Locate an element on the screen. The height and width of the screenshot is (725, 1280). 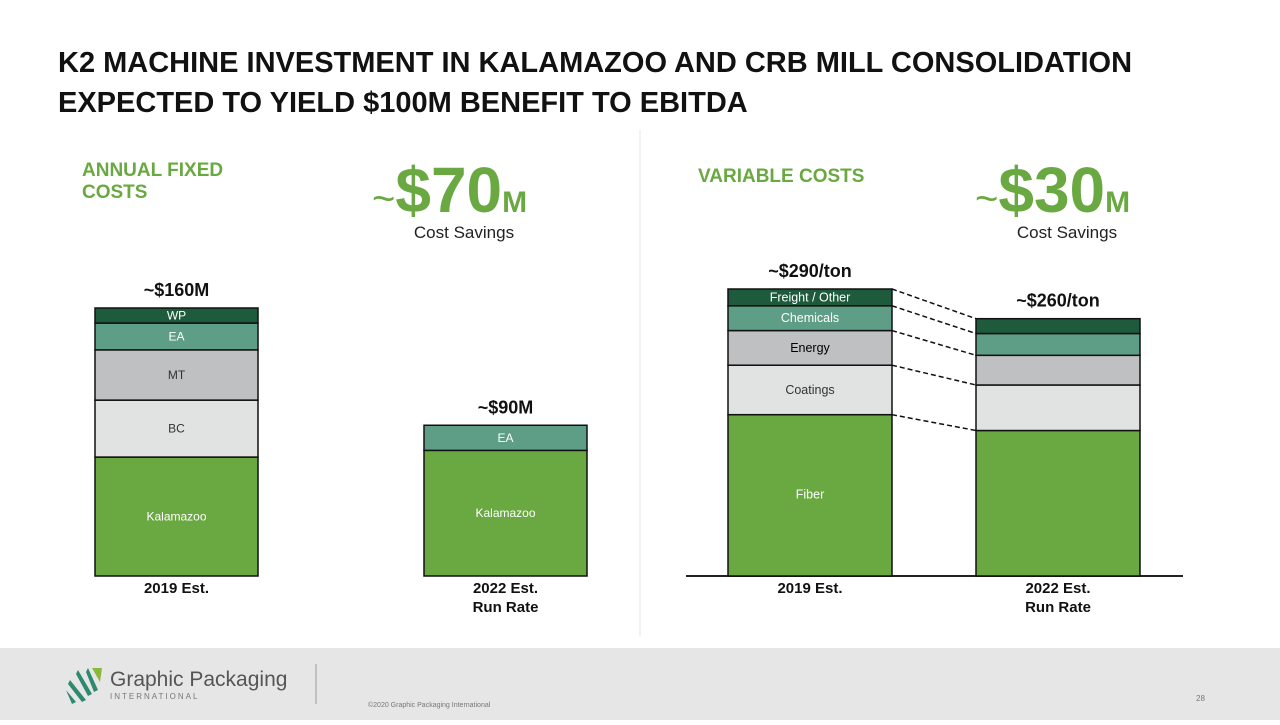
total-label: ~$260/ton is located at coordinates (1058, 301).